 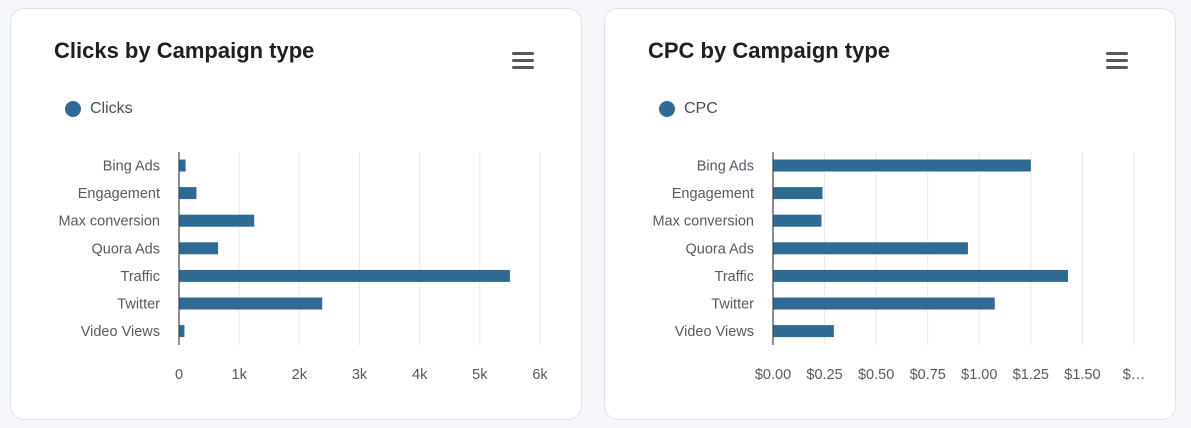 I want to click on x-tick-label: $0.50, so click(x=876, y=375).